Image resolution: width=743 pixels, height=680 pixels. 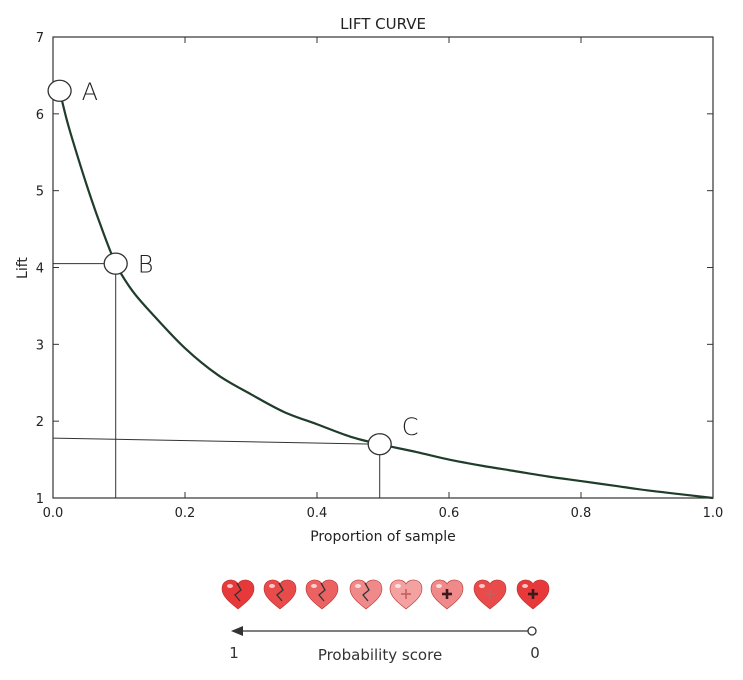 What do you see at coordinates (237, 631) in the screenshot?
I see `arrowhead-left-icon` at bounding box center [237, 631].